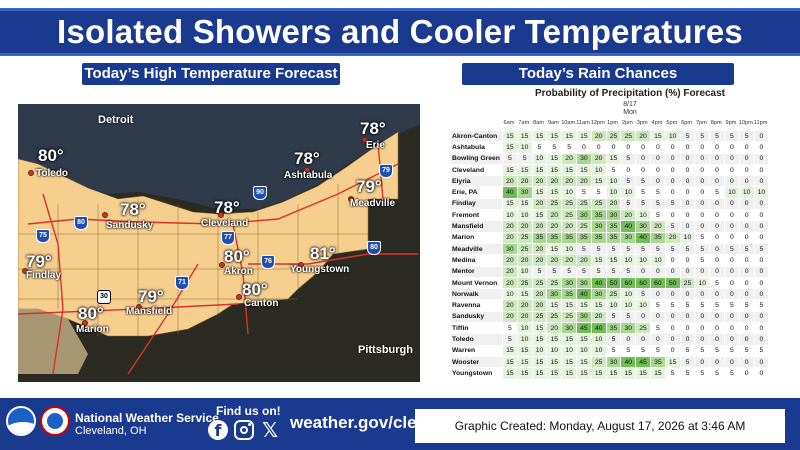 Image resolution: width=800 pixels, height=450 pixels. Describe the element at coordinates (610, 350) in the screenshot. I see `table-row: Warren 15 15 10 10 10 10 10 5 5 5 5 0 5 5 5 5 5 5` at that location.